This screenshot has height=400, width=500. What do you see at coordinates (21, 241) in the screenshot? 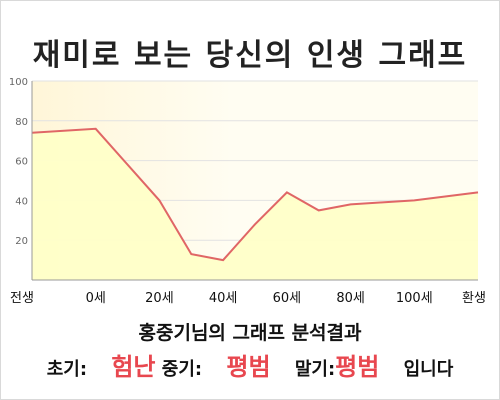
I see `y-tick-label: 20` at bounding box center [21, 241].